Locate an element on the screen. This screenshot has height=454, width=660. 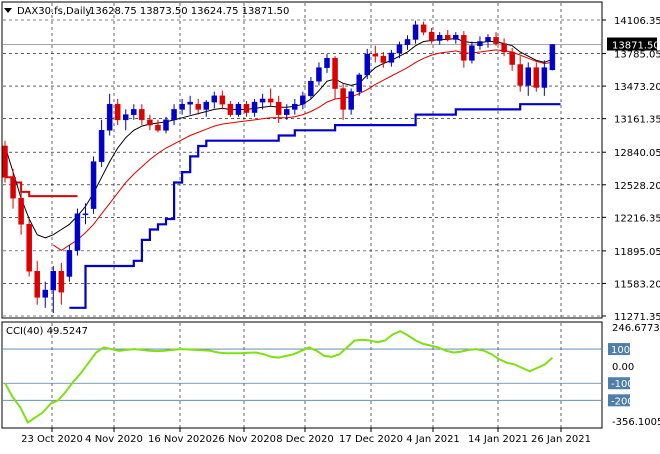
price-tick-label: 12840.05 is located at coordinates (637, 153).